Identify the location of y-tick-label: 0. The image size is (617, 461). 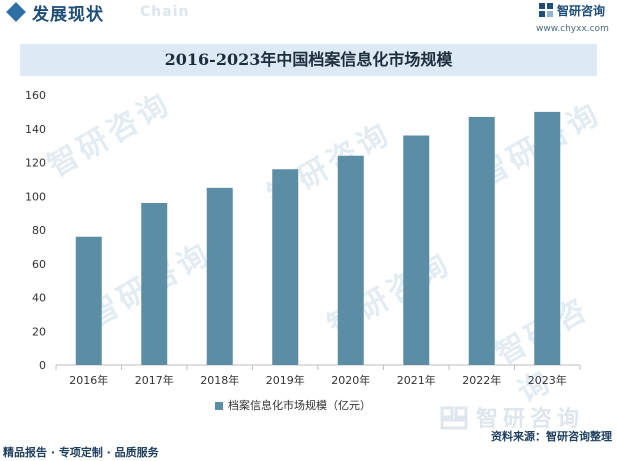
(42, 365).